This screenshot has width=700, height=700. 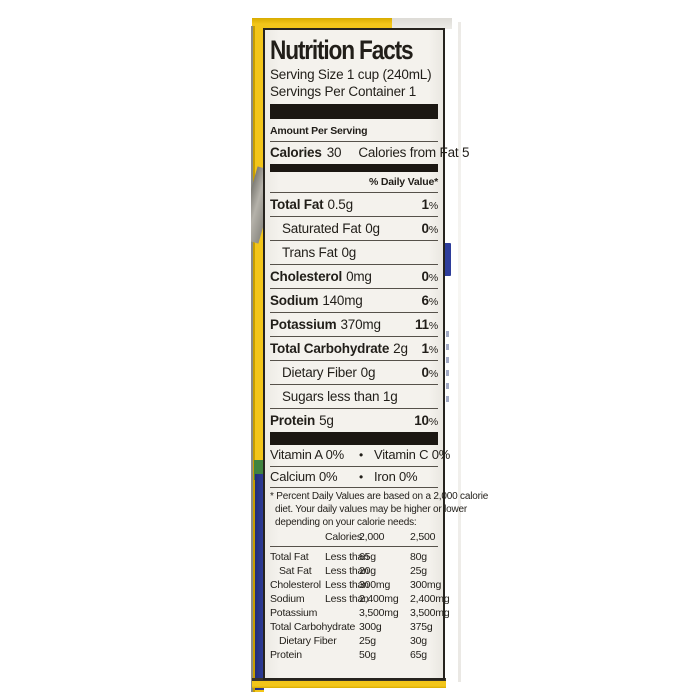 I want to click on nutrient-daily-value: 10%, so click(x=426, y=420).